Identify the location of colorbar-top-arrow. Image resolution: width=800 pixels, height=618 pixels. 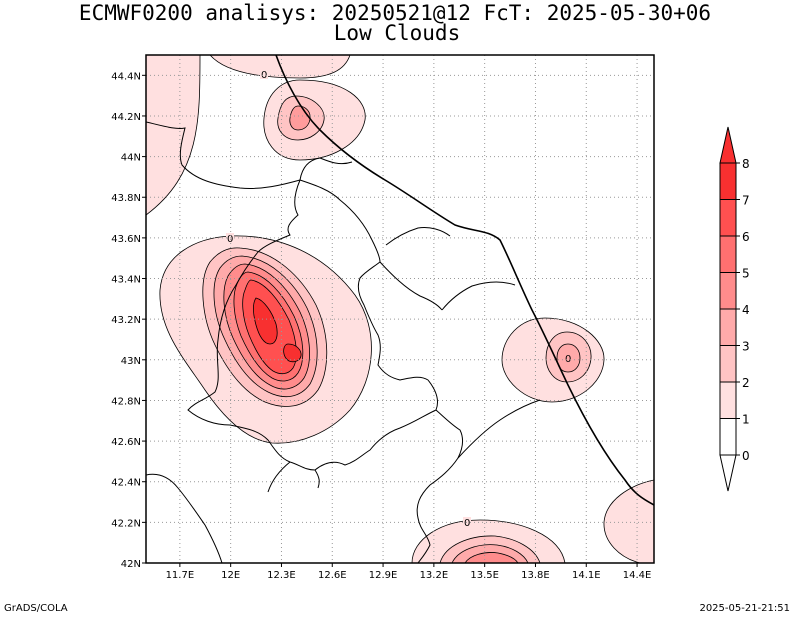
(728, 145).